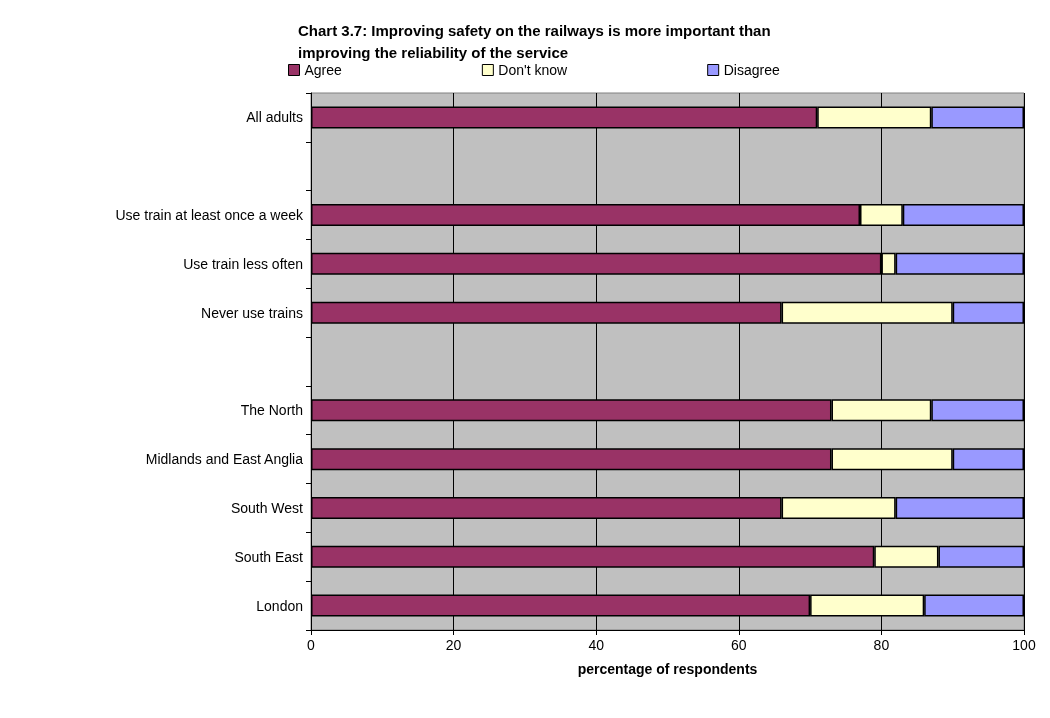 This screenshot has width=1050, height=718. Describe the element at coordinates (453, 645) in the screenshot. I see `x-tick-label: 20` at that location.